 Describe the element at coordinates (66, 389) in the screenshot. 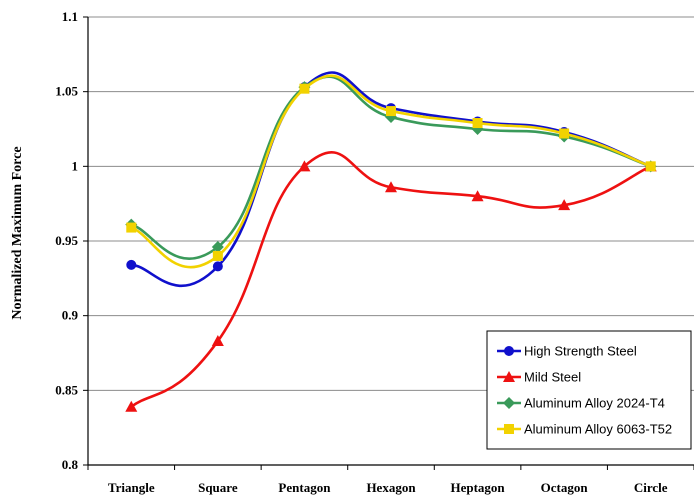

I see `y-tick-label: 0.85` at that location.